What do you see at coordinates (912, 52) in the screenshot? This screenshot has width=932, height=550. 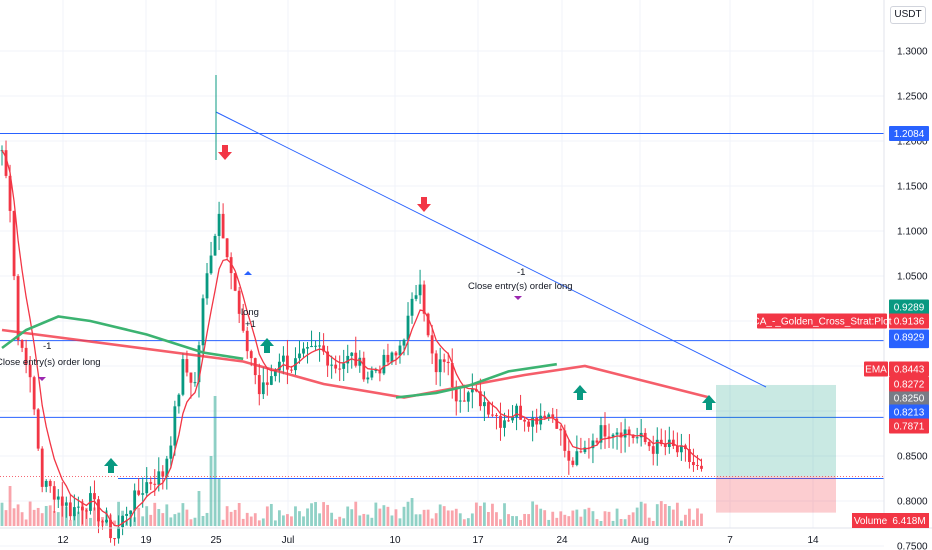 I see `price-tick-label: 1.3000` at bounding box center [912, 52].